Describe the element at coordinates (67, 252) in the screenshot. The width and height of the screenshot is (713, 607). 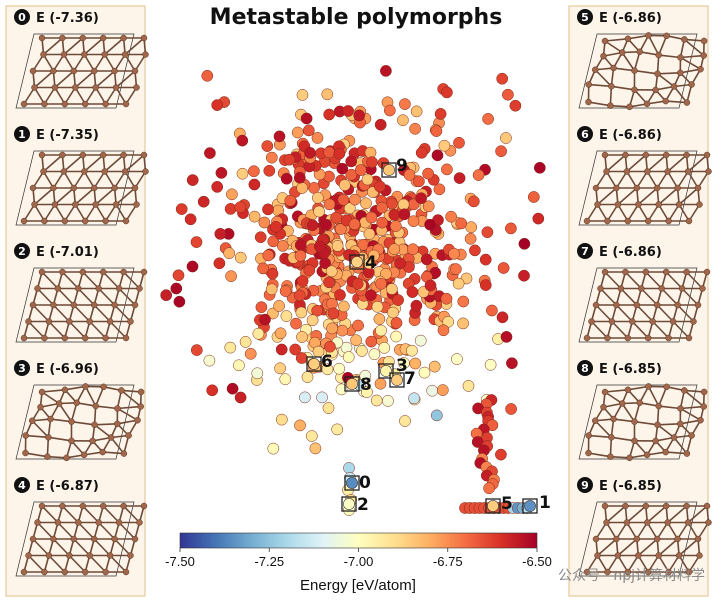
I see `energy-label: E (-7.01)` at that location.